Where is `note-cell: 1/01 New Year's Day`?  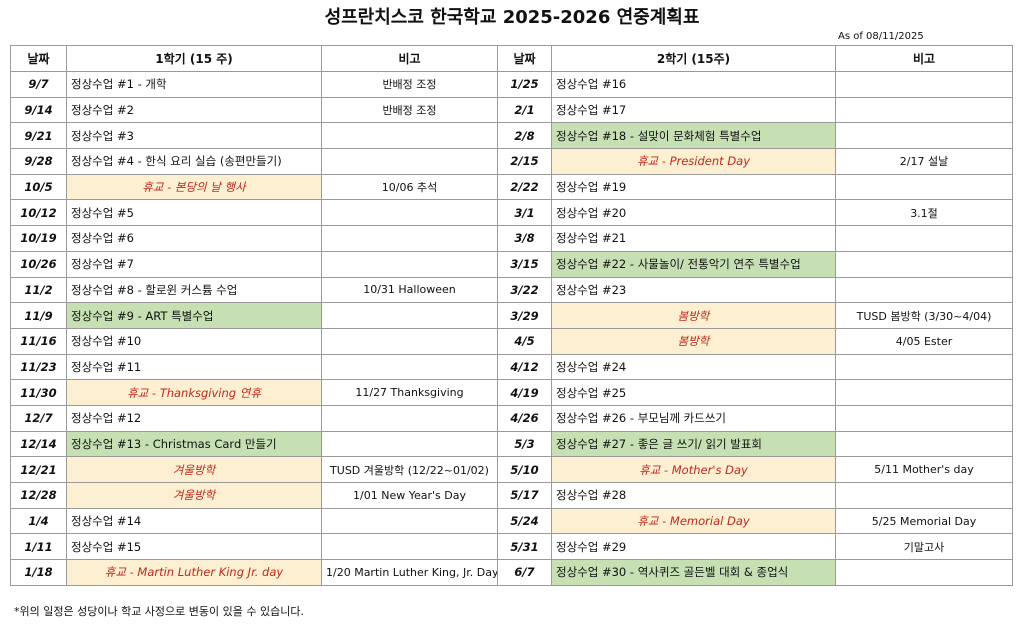 note-cell: 1/01 New Year's Day is located at coordinates (409, 495).